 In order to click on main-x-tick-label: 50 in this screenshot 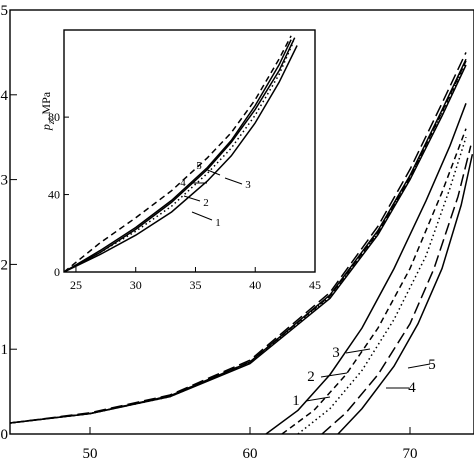, I will do `click(90, 454)`.